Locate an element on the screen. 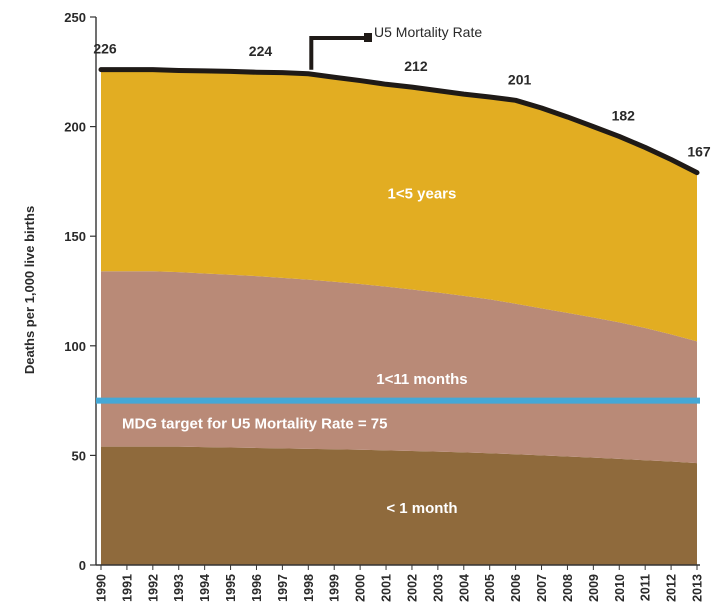 The image size is (712, 614). x-tick-label: 1996 is located at coordinates (257, 588).